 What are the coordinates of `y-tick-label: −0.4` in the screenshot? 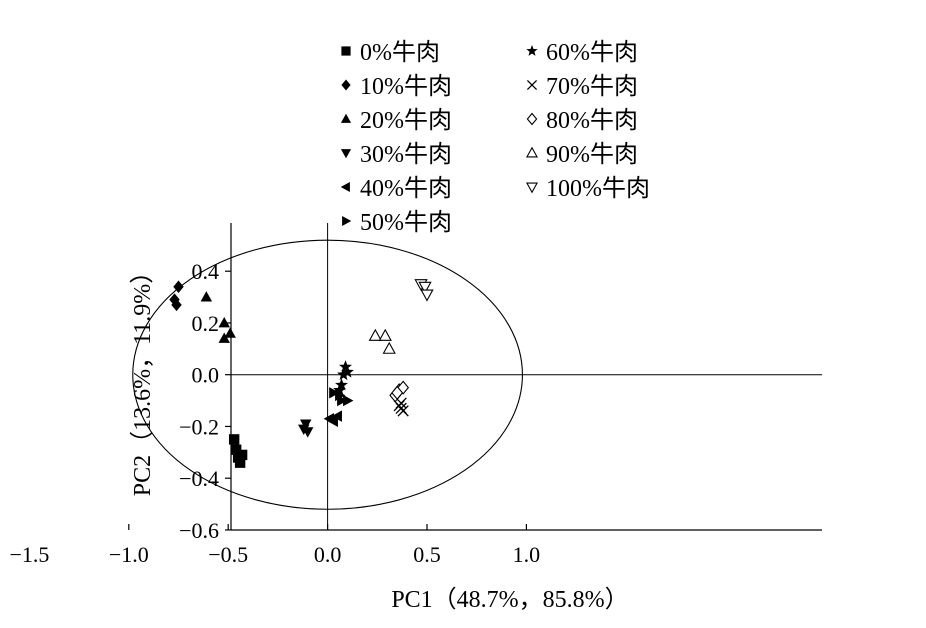 It's located at (199, 478).